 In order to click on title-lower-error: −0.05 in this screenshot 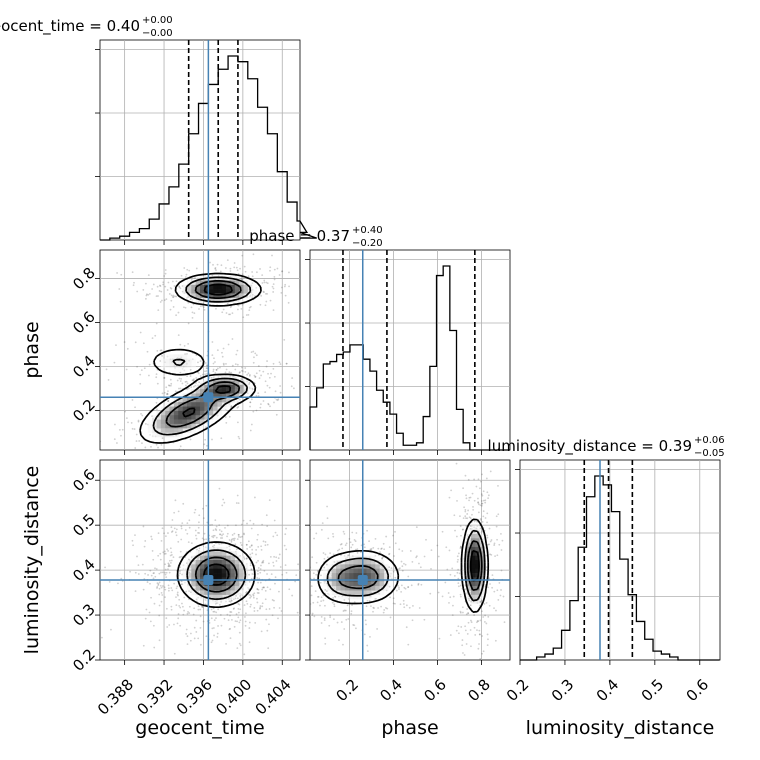, I will do `click(709, 453)`.